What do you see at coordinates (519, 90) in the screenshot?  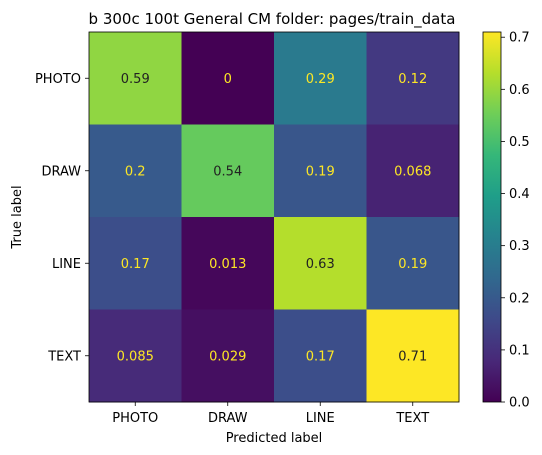 I see `colorbar-tick-label: 0.6` at bounding box center [519, 90].